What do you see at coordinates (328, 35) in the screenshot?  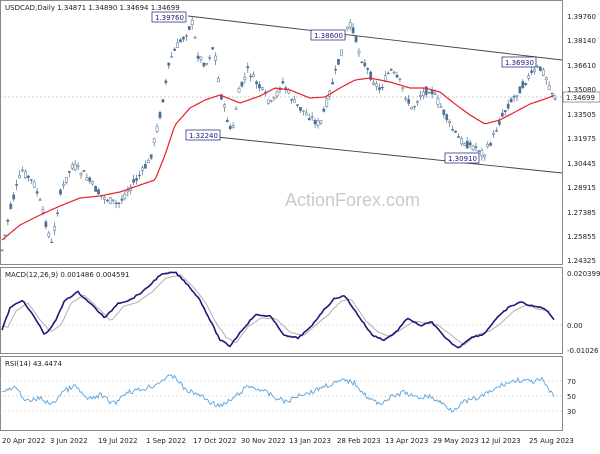 I see `level-box-2: 1.38600` at bounding box center [328, 35].